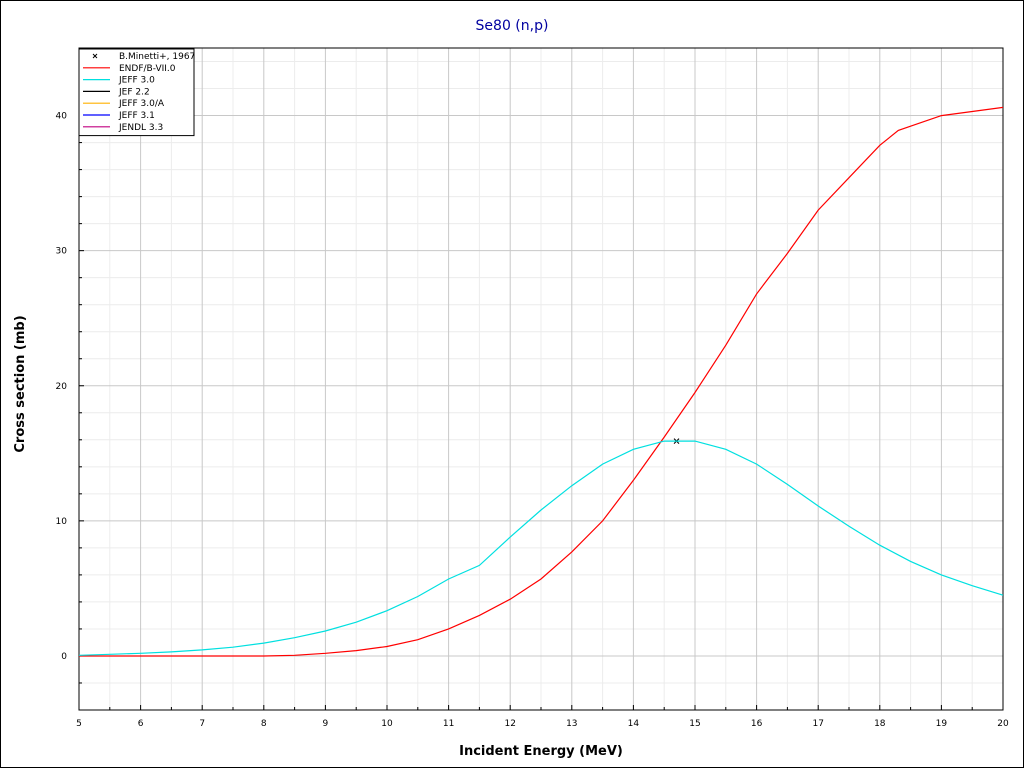  What do you see at coordinates (136, 116) in the screenshot?
I see `legend-entry-label: JEFF 3.1` at bounding box center [136, 116].